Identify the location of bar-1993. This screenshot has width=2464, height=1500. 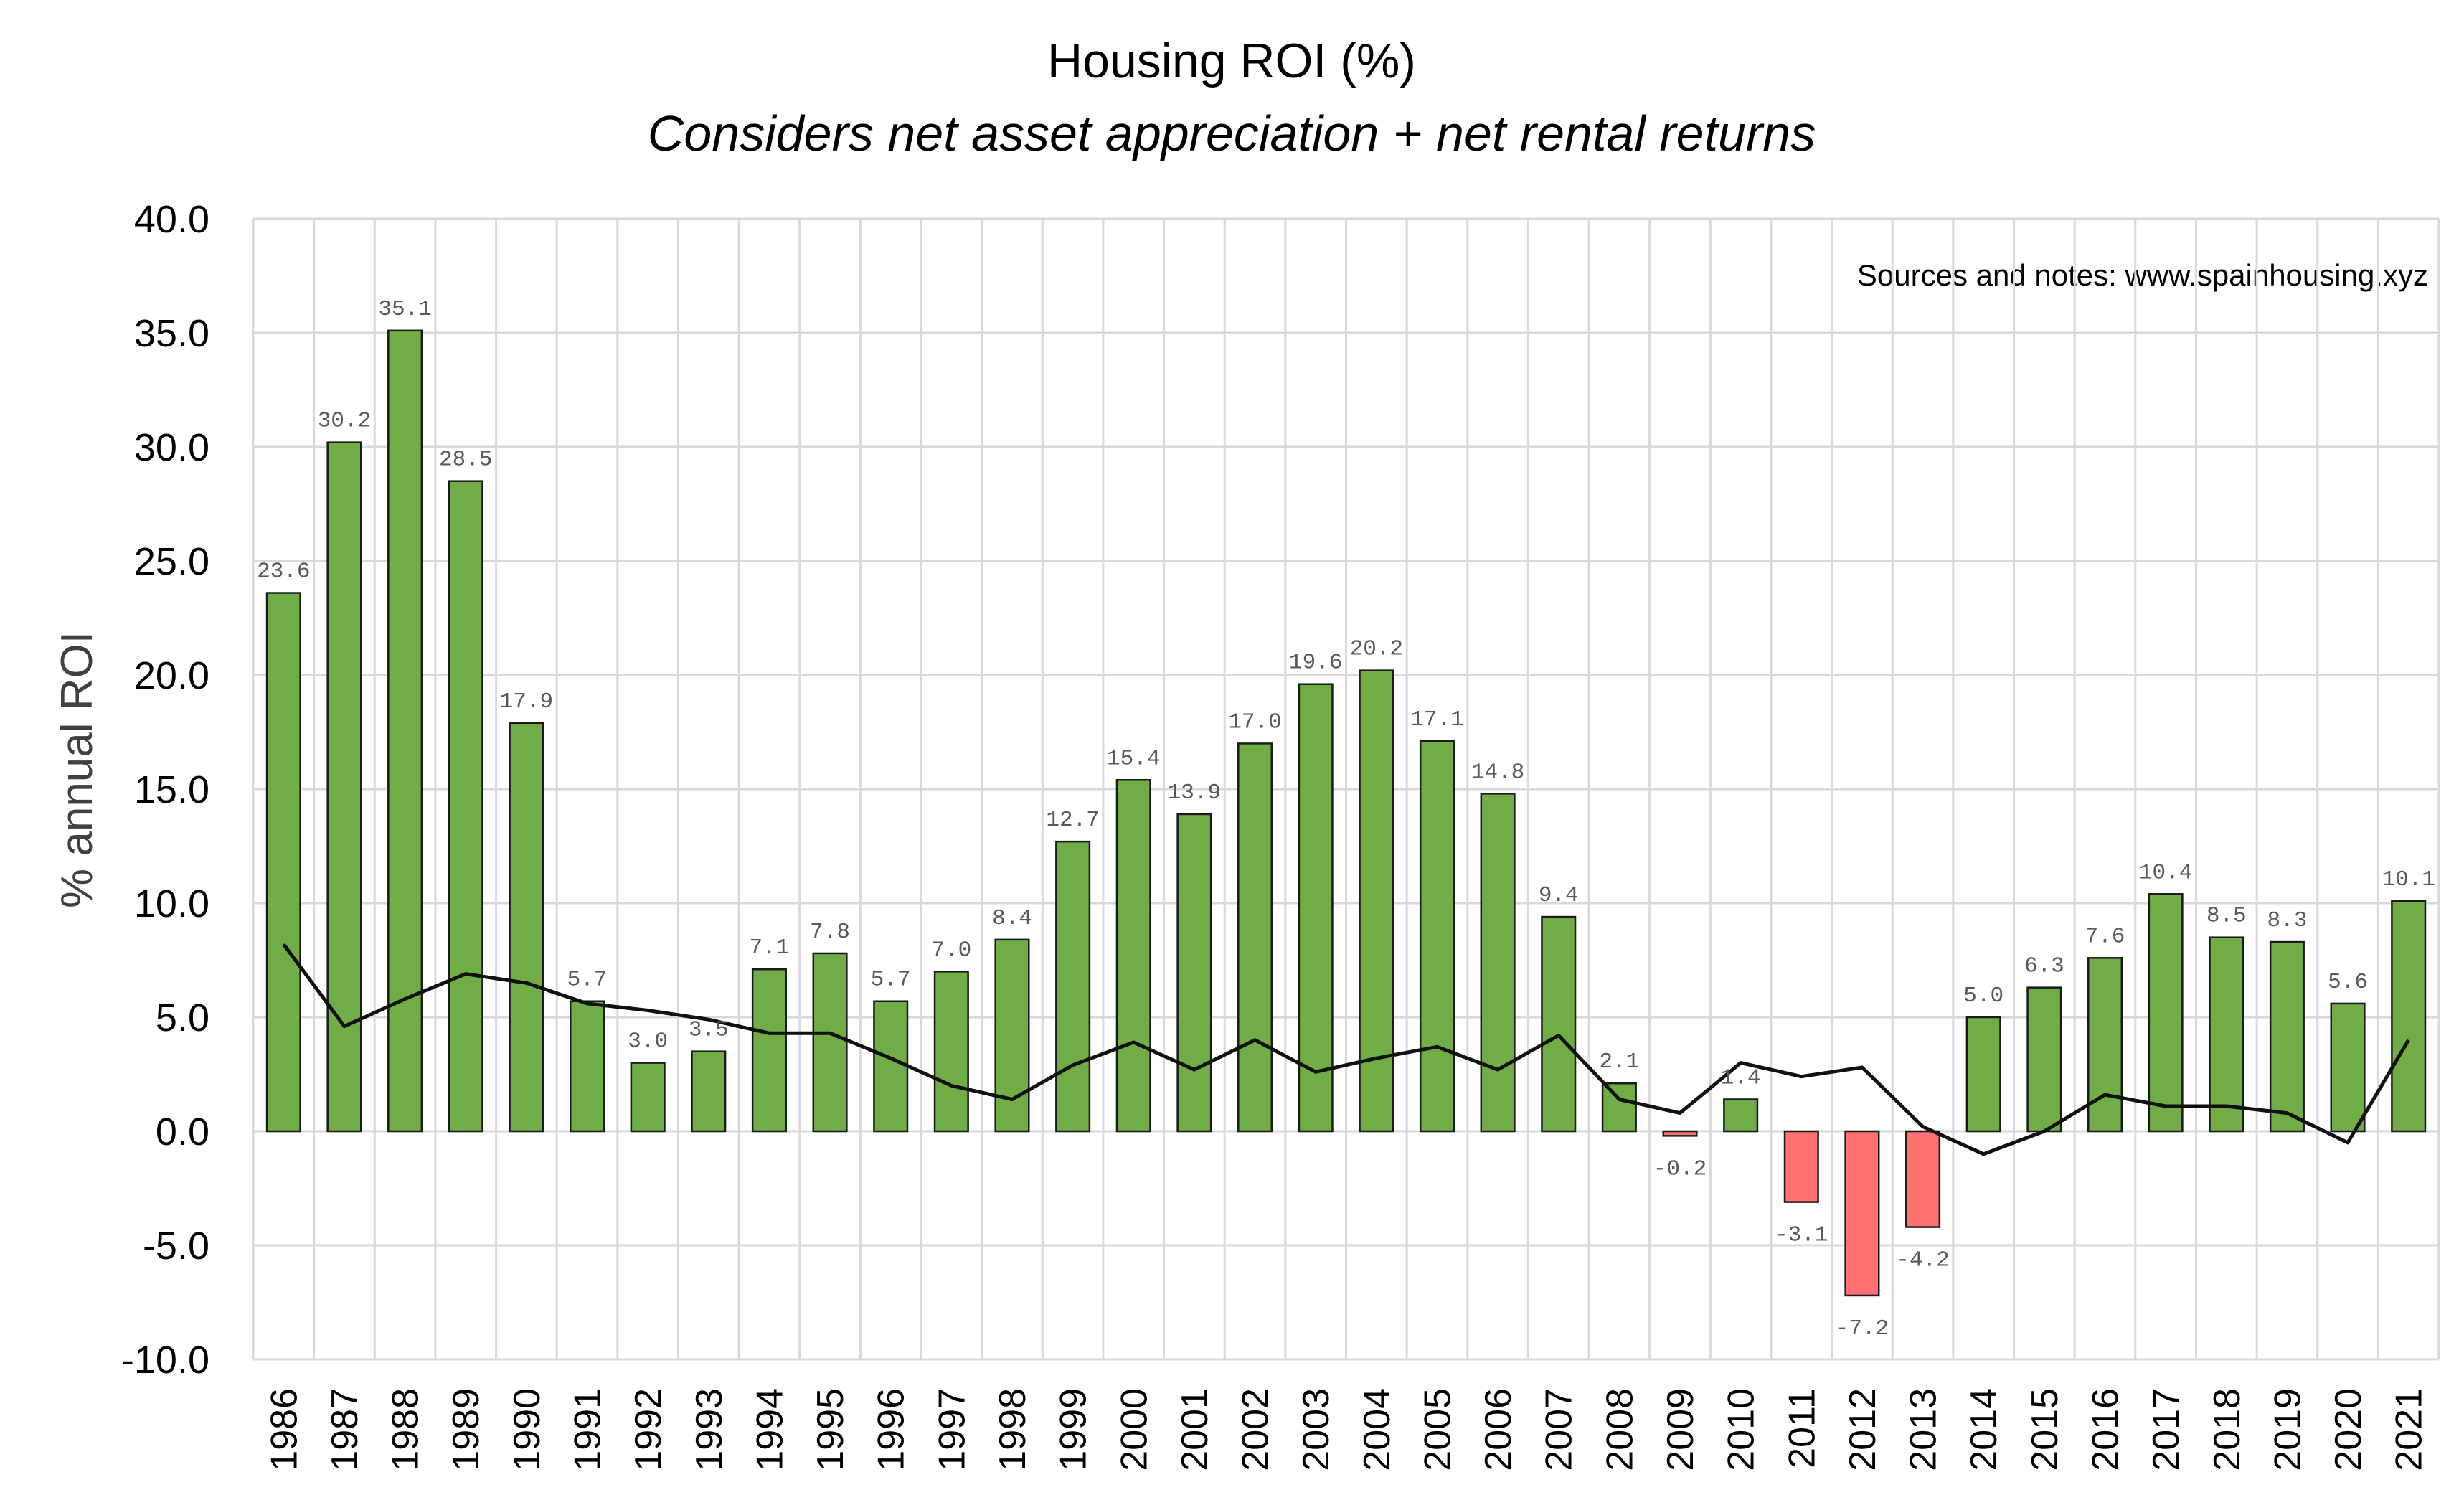
(709, 1091).